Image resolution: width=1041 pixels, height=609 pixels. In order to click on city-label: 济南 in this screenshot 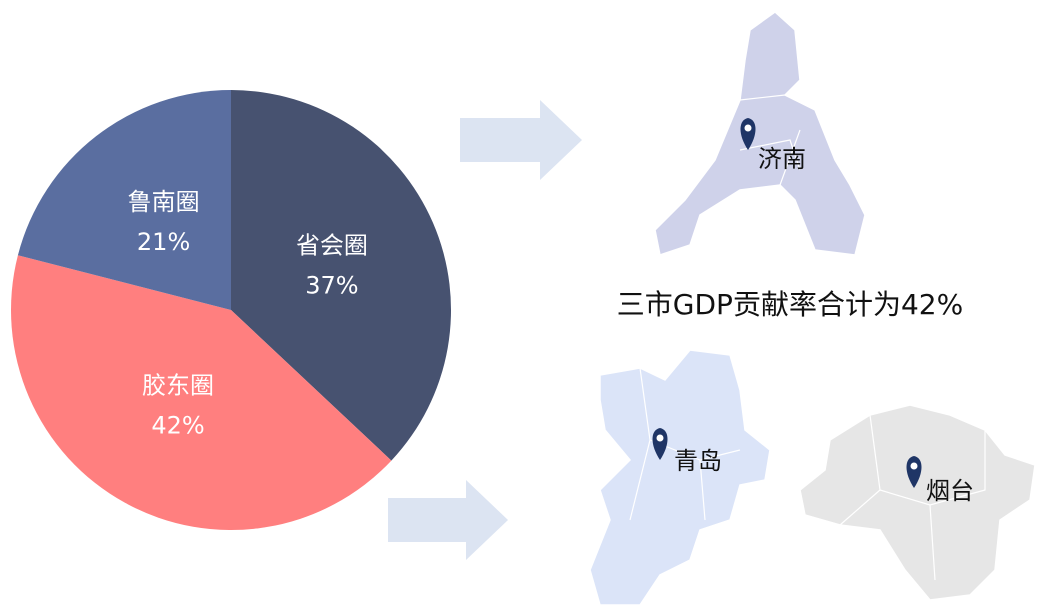, I will do `click(782, 159)`.